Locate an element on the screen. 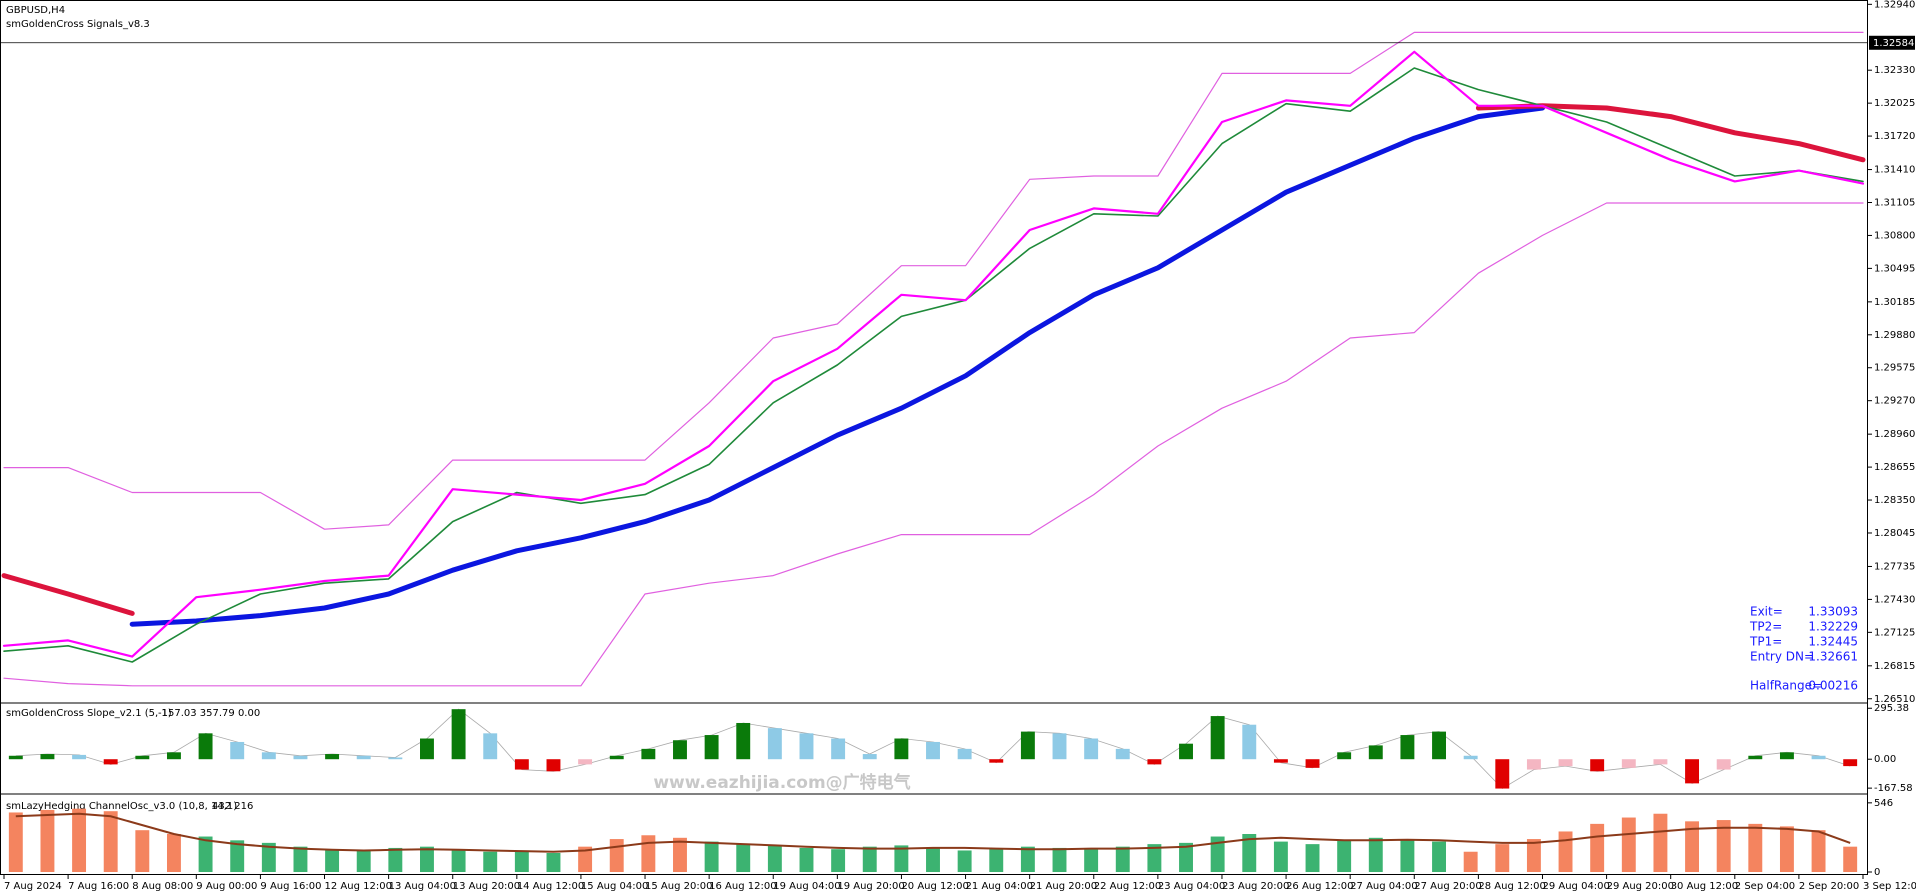  x-tick-label: 2 Sep 04:00 is located at coordinates (1765, 886).